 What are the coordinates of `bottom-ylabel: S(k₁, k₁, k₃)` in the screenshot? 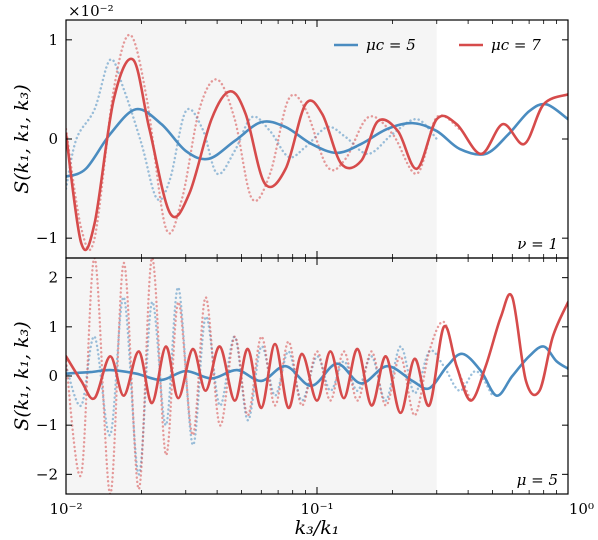 It's located at (22, 375).